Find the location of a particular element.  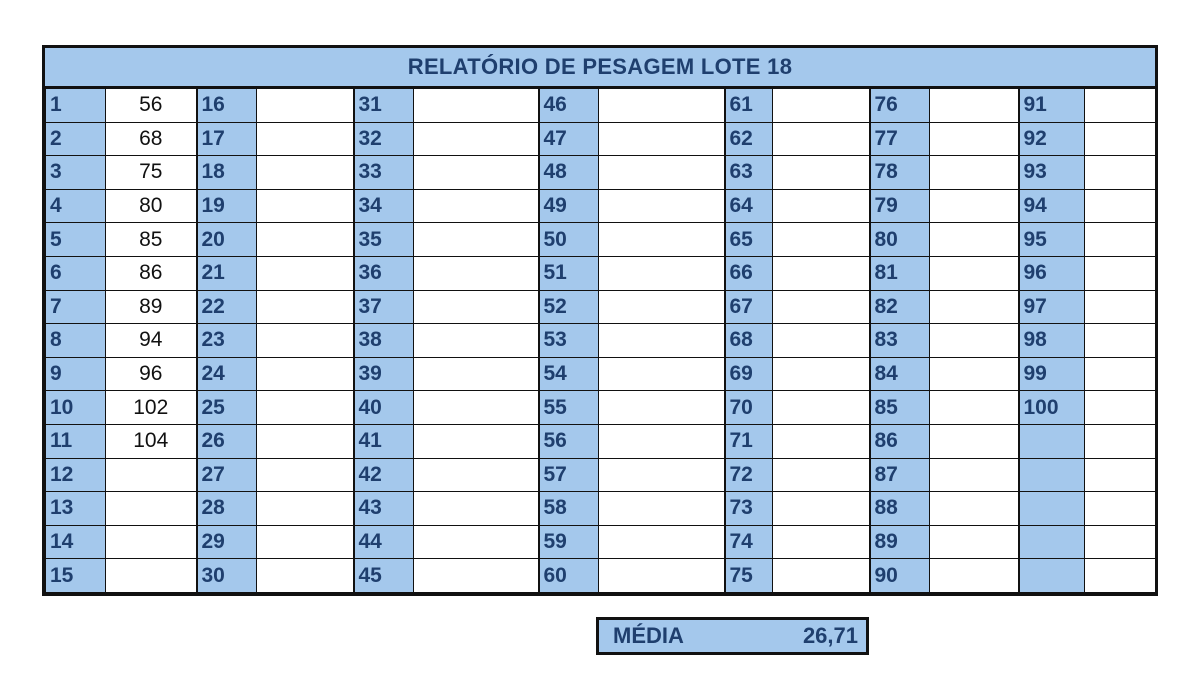

weight-value-cell: 96 is located at coordinates (151, 374).